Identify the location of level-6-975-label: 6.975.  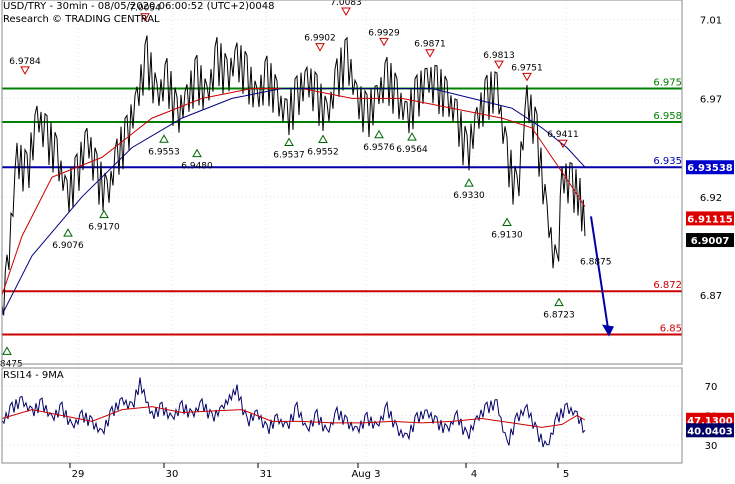
(667, 83).